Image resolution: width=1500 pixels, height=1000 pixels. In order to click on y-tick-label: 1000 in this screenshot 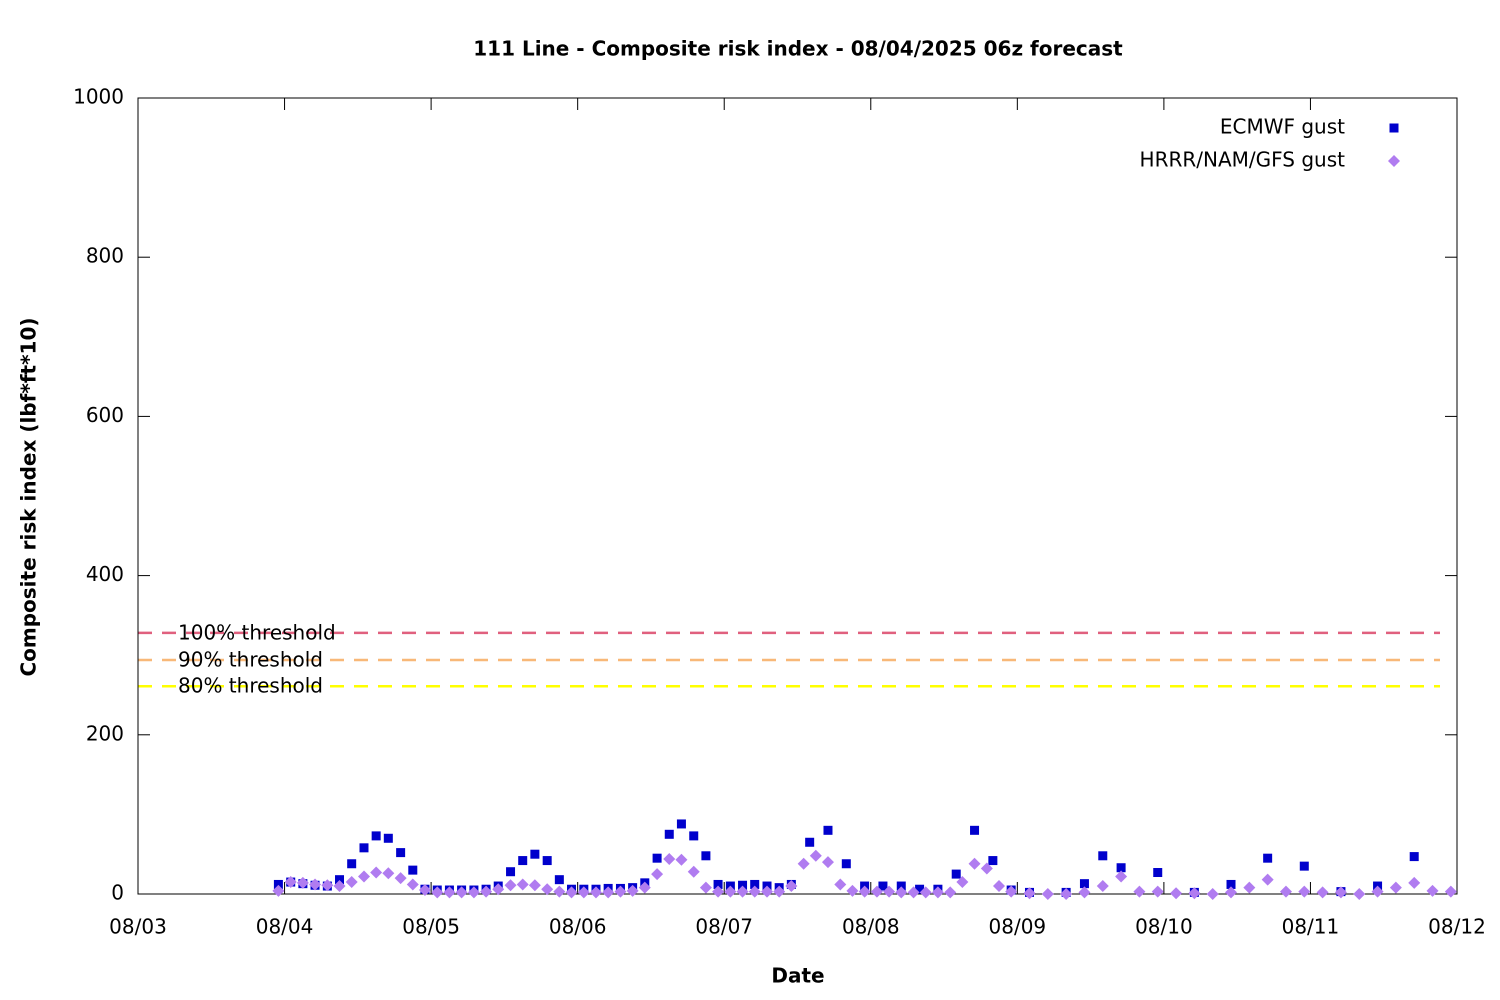, I will do `click(98, 97)`.